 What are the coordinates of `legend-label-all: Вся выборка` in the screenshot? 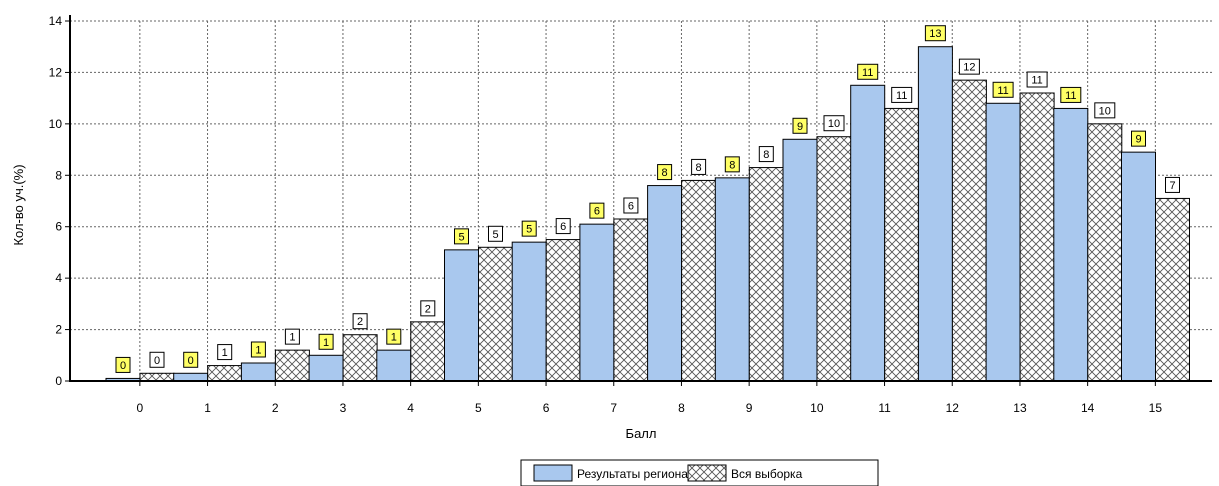 It's located at (767, 474).